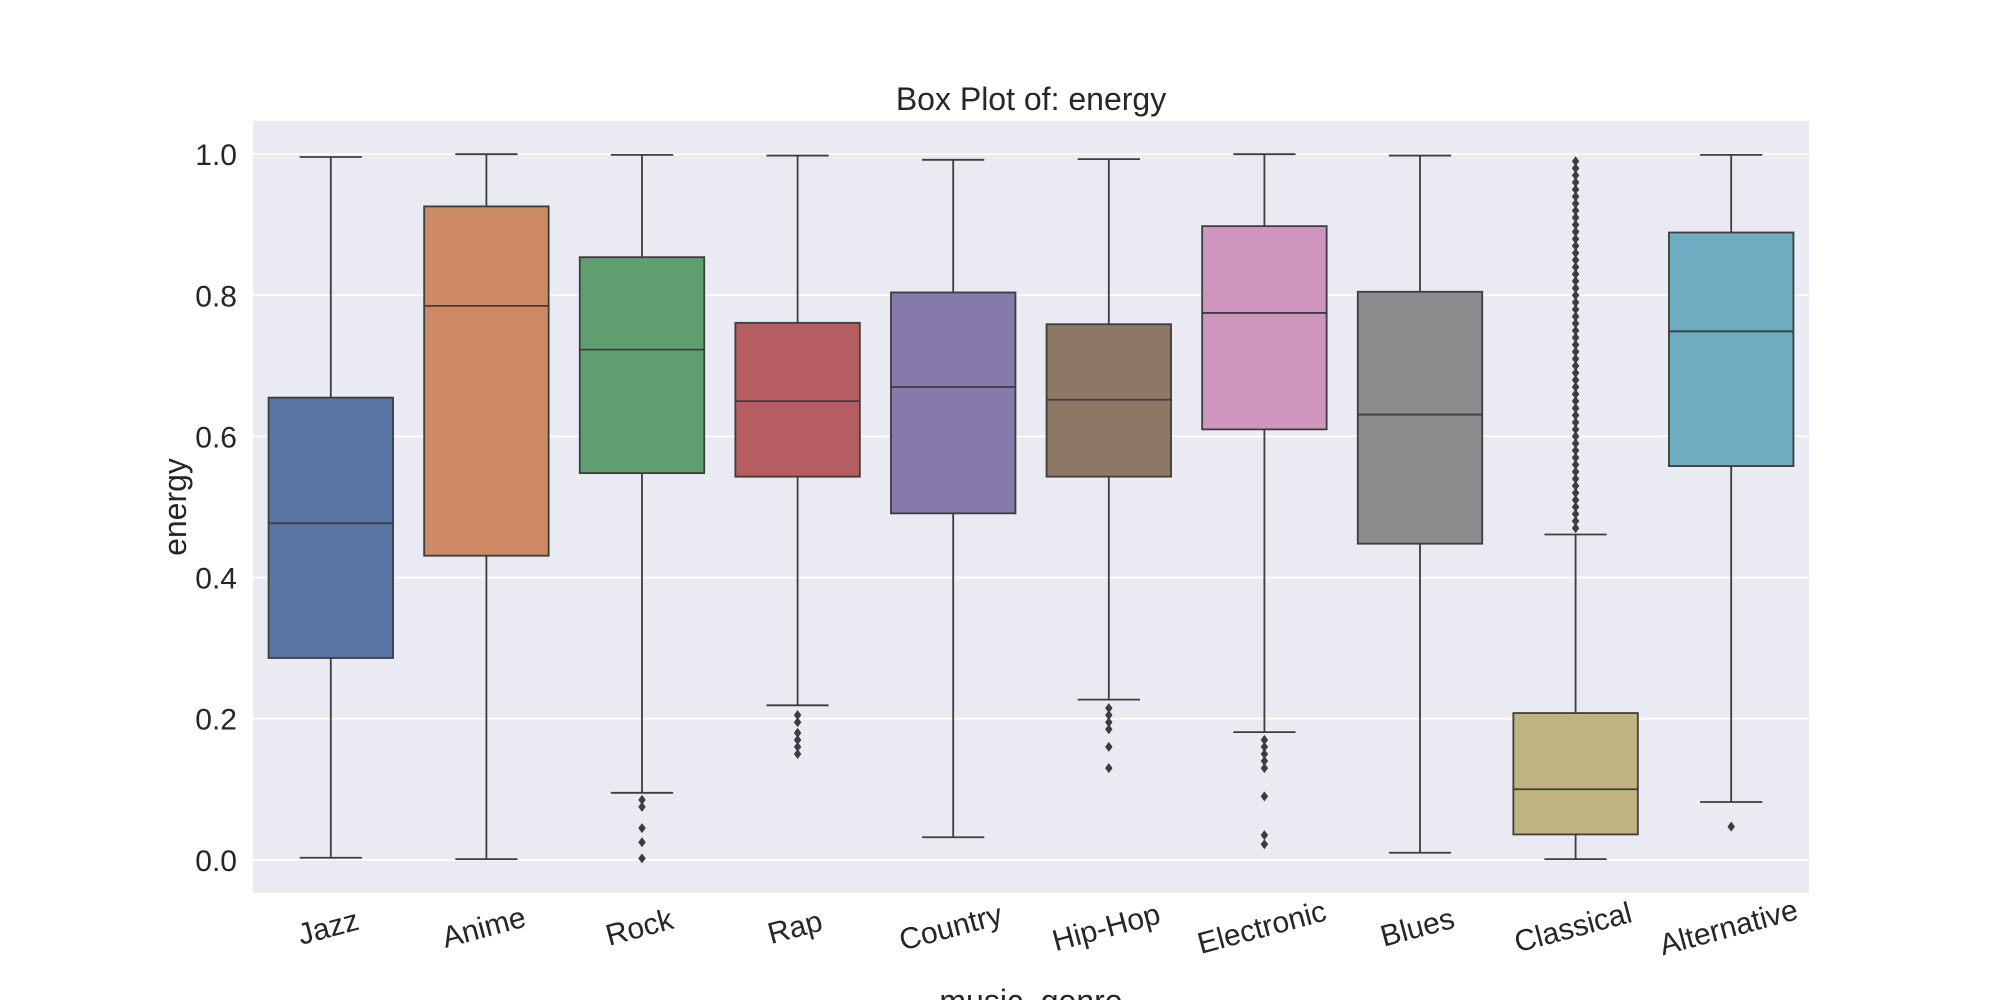  Describe the element at coordinates (951, 927) in the screenshot. I see `x-tick-label: Country` at that location.